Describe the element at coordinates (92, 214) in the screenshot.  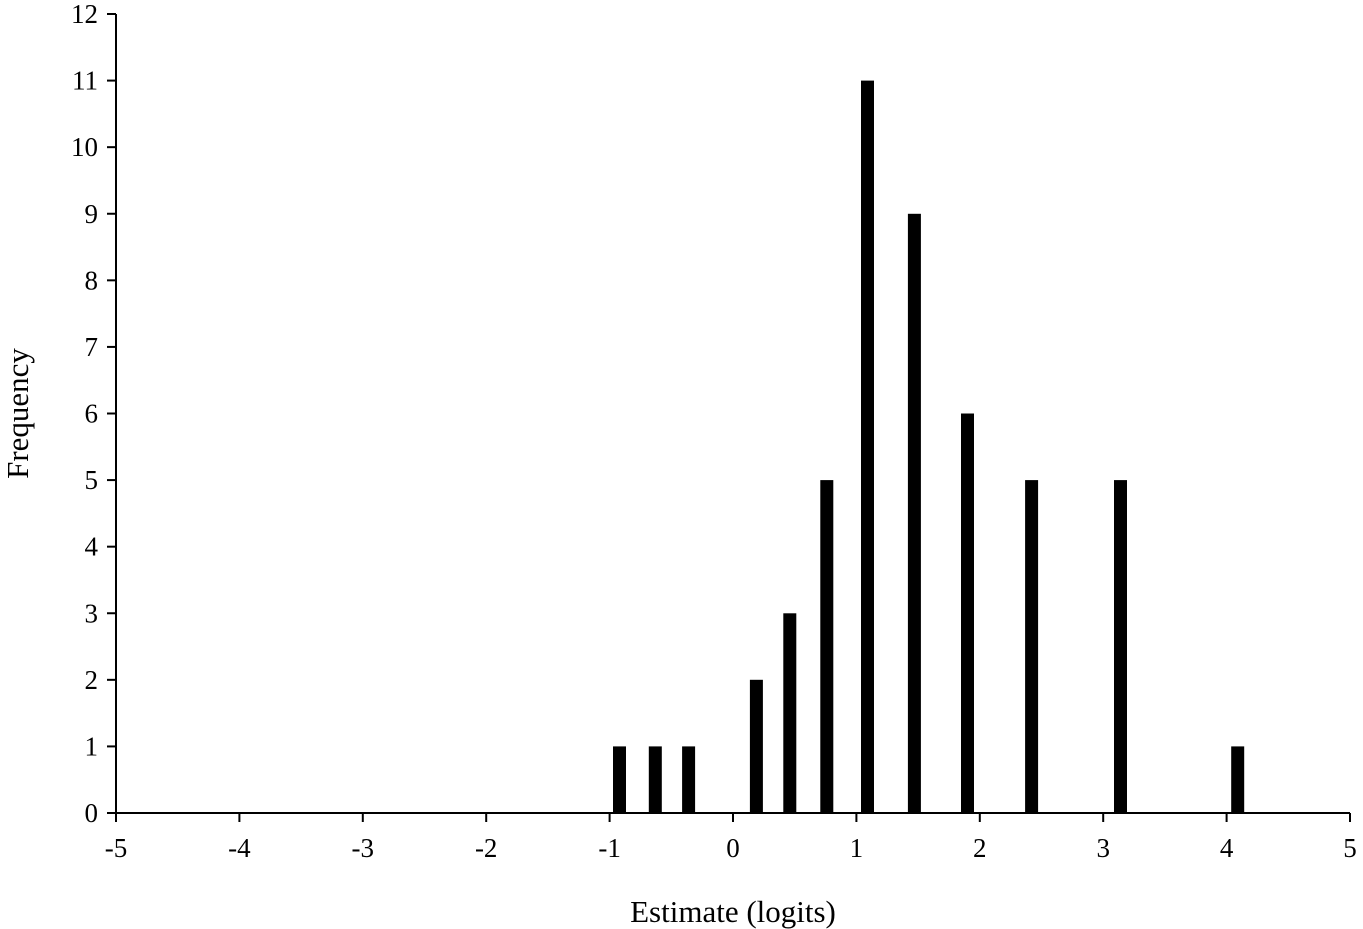
I see `y-tick-label: 9` at that location.